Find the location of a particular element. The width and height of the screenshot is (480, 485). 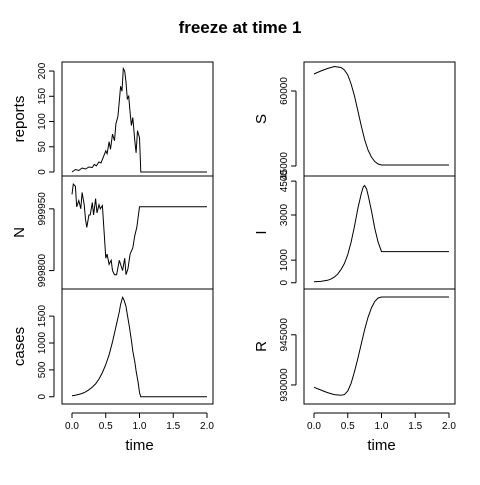

y-tick-label: 930000 is located at coordinates (284, 385).